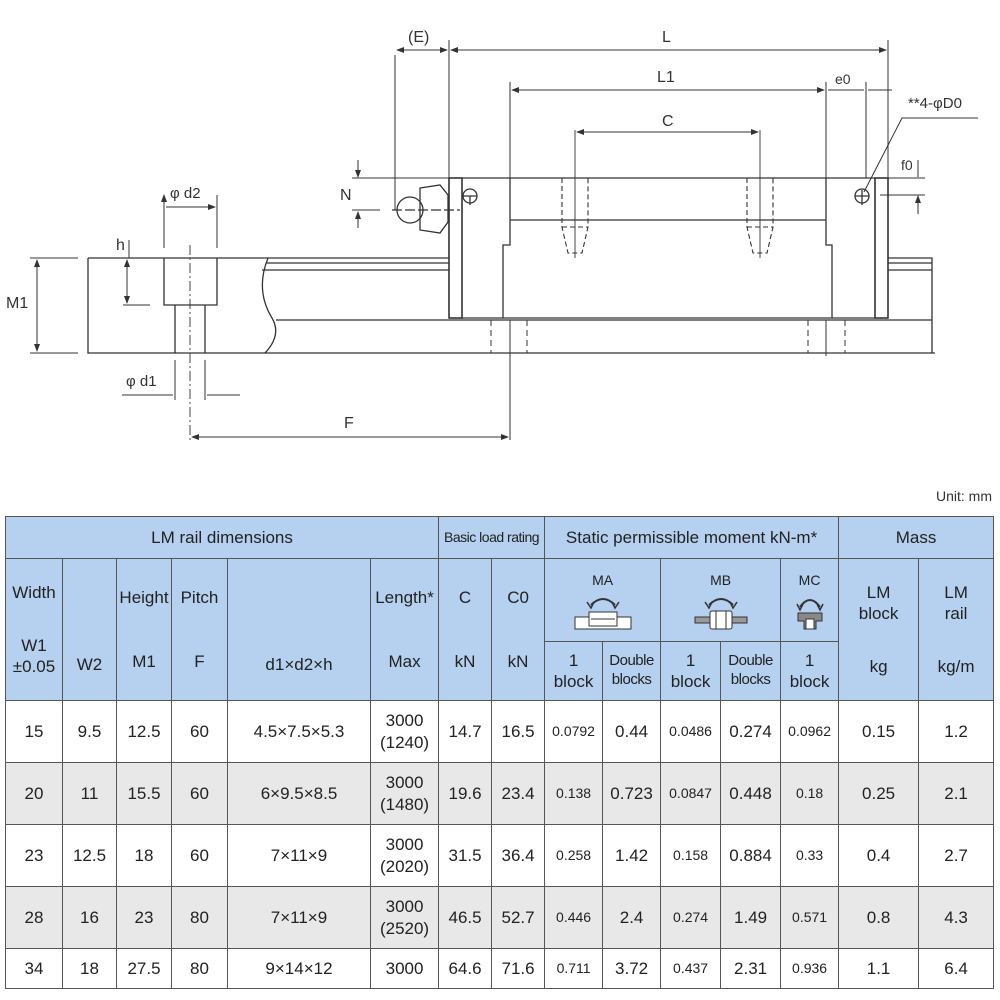  What do you see at coordinates (574, 855) in the screenshot?
I see `cell-ma1: 0.258` at bounding box center [574, 855].